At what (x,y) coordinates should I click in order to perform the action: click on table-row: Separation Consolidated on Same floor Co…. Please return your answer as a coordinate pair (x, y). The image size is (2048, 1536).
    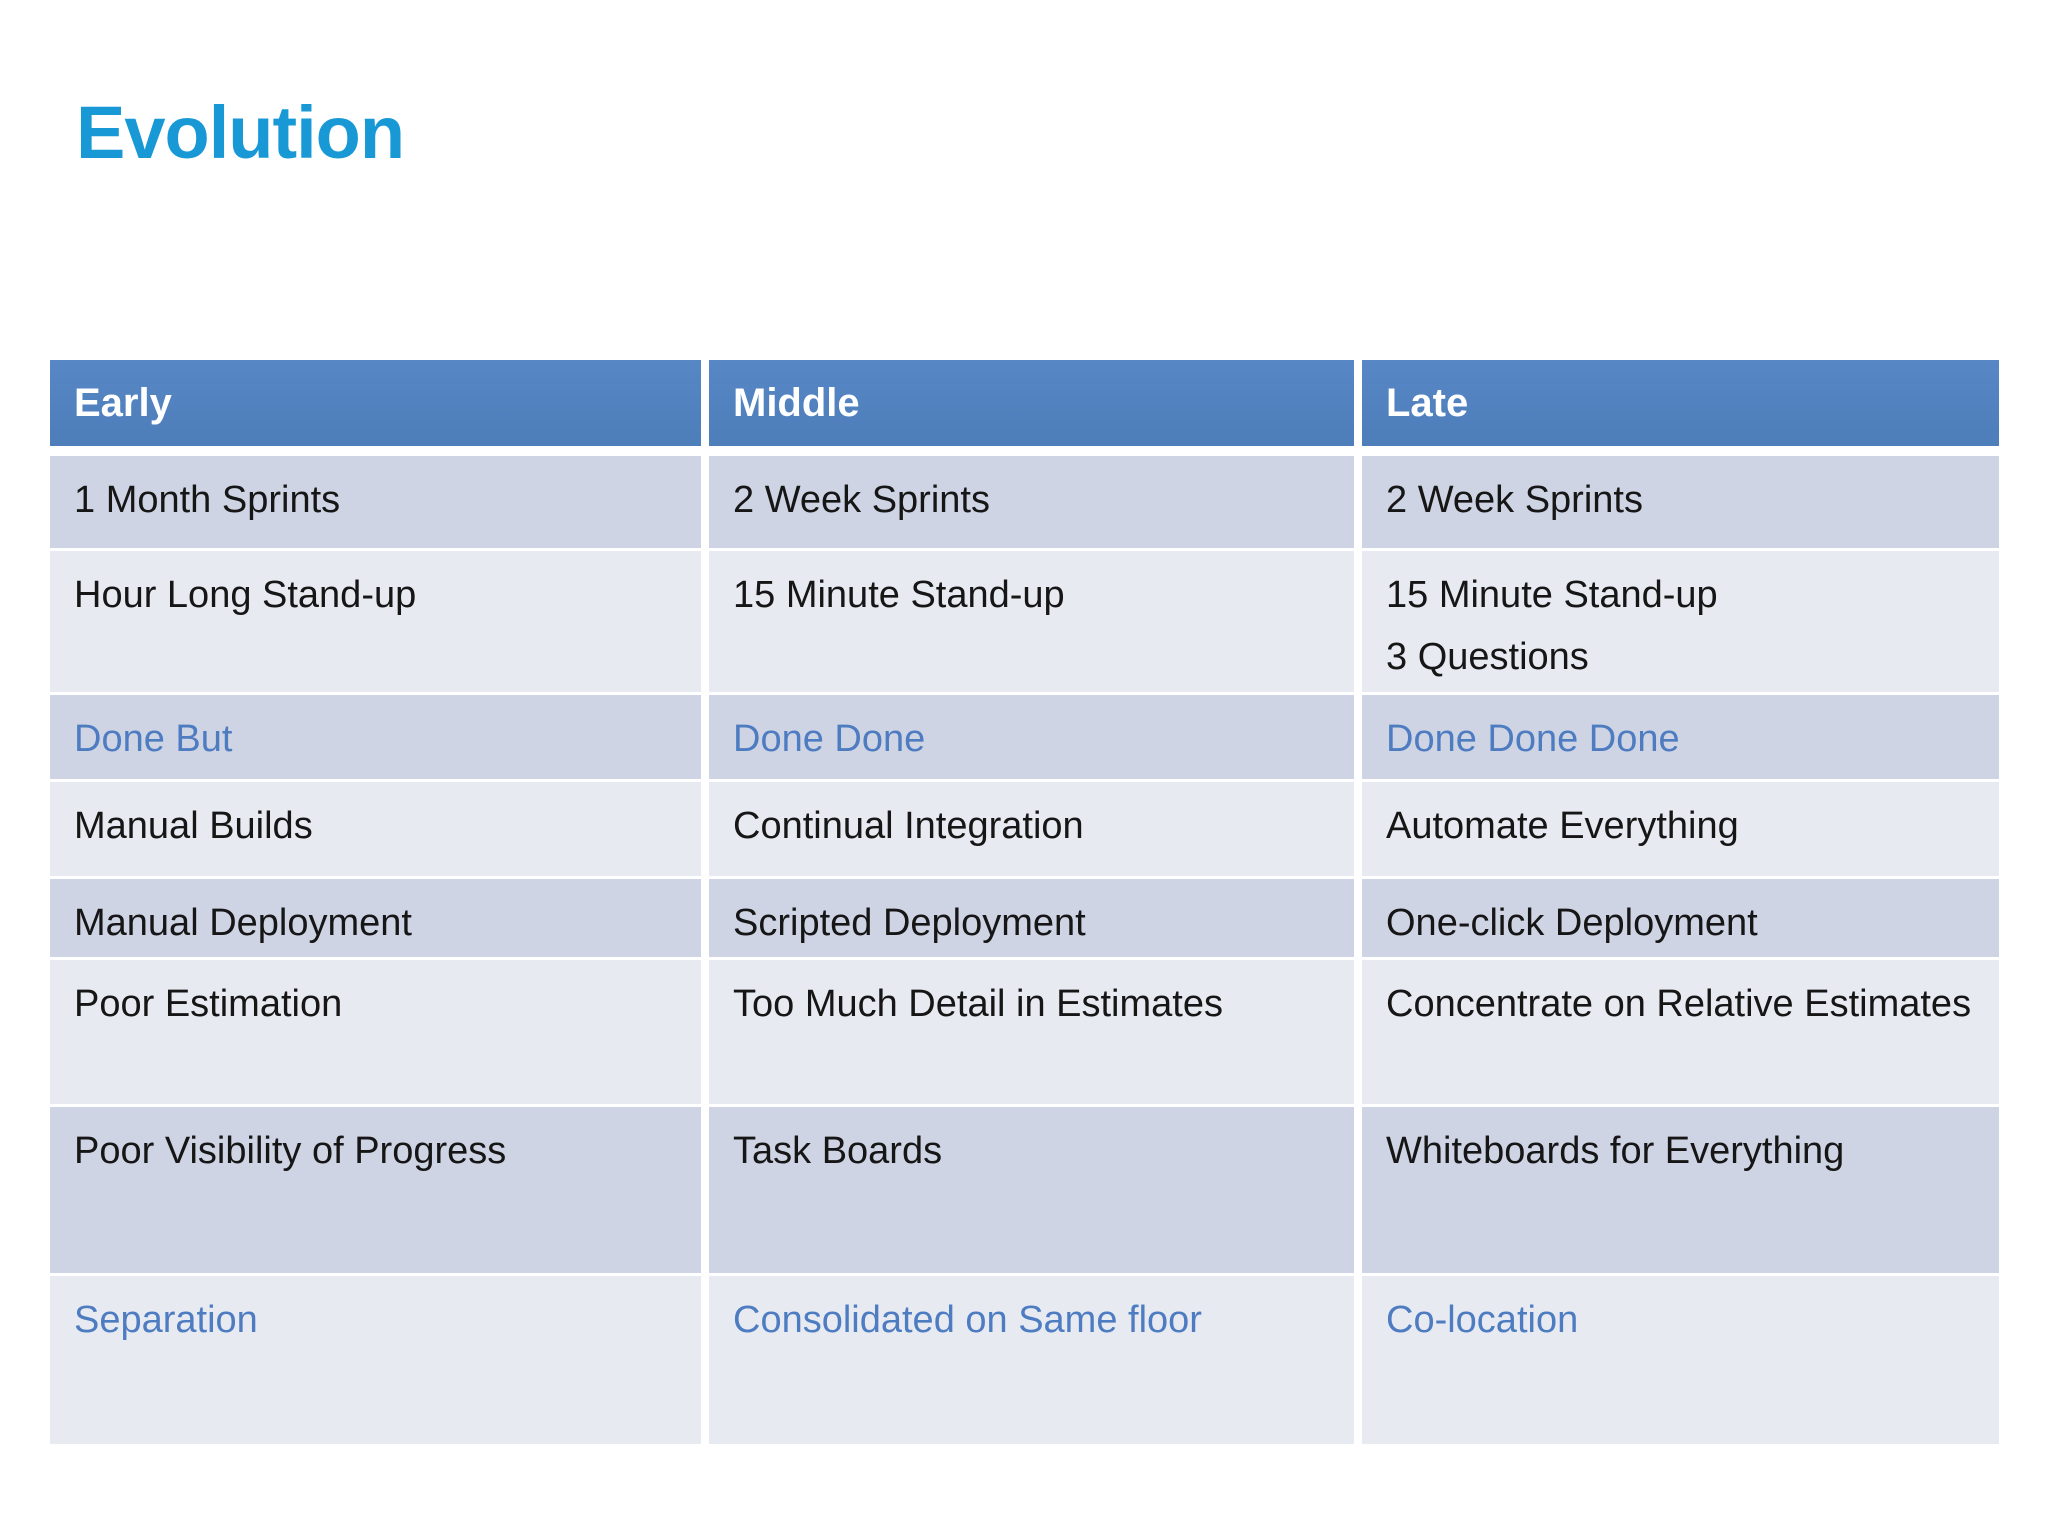
    Looking at the image, I should click on (1024, 1360).